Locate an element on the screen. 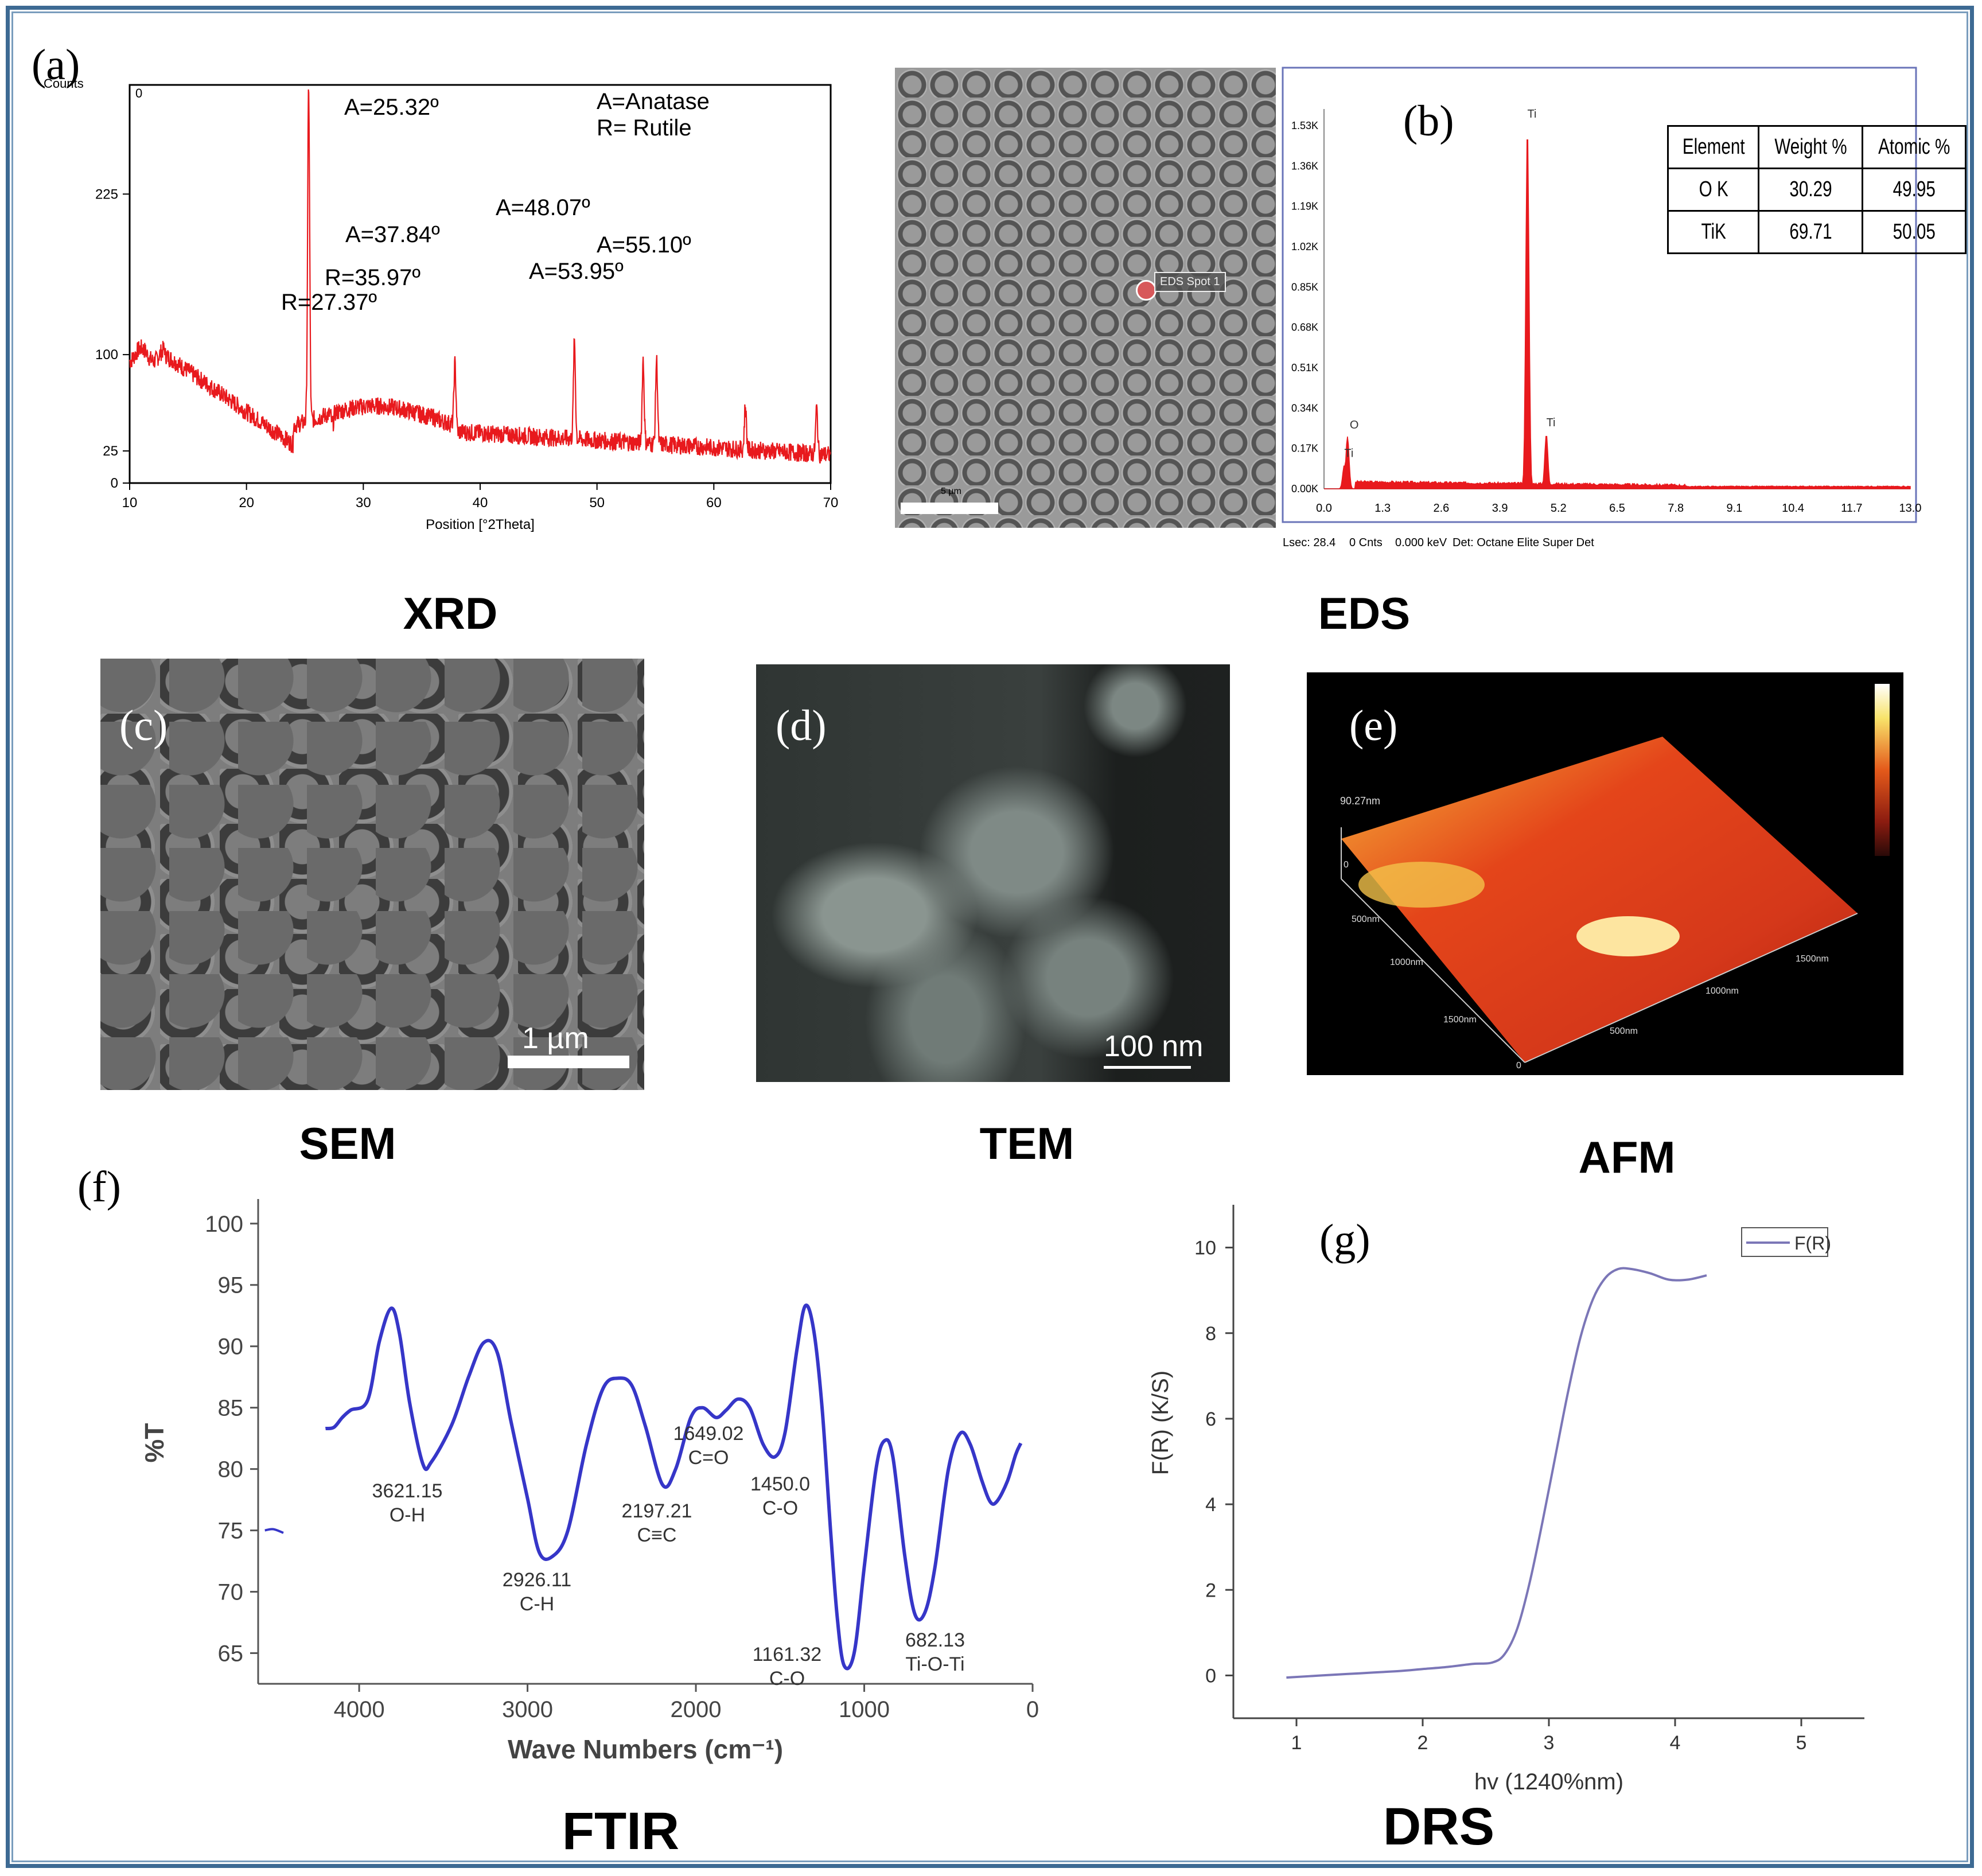 This screenshot has height=1876, width=1982. ftir-x-tick-label: 1000 is located at coordinates (864, 1709).